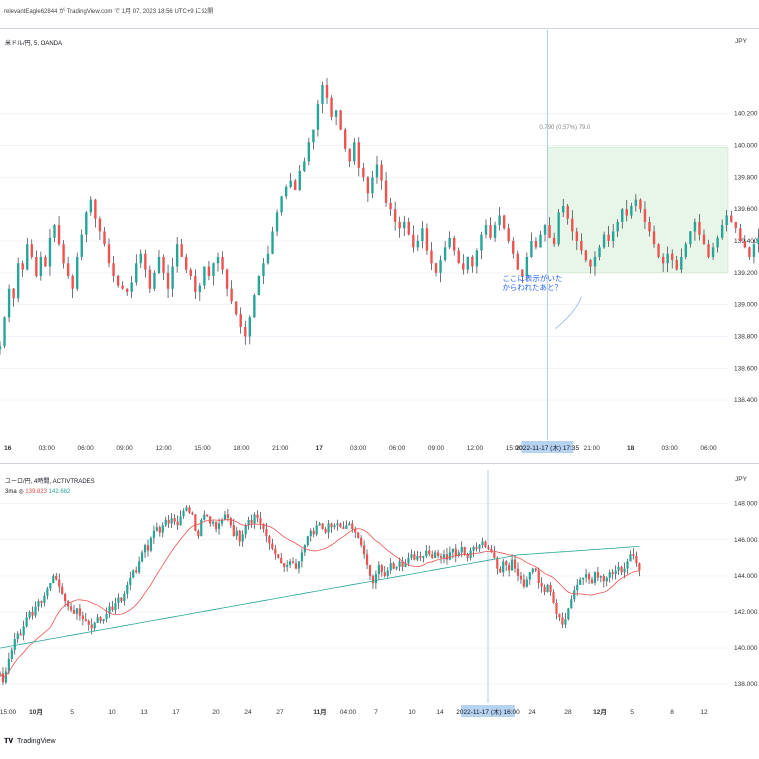 This screenshot has height=759, width=759. What do you see at coordinates (280, 712) in the screenshot?
I see `bottom-x-tick-label: 27` at bounding box center [280, 712].